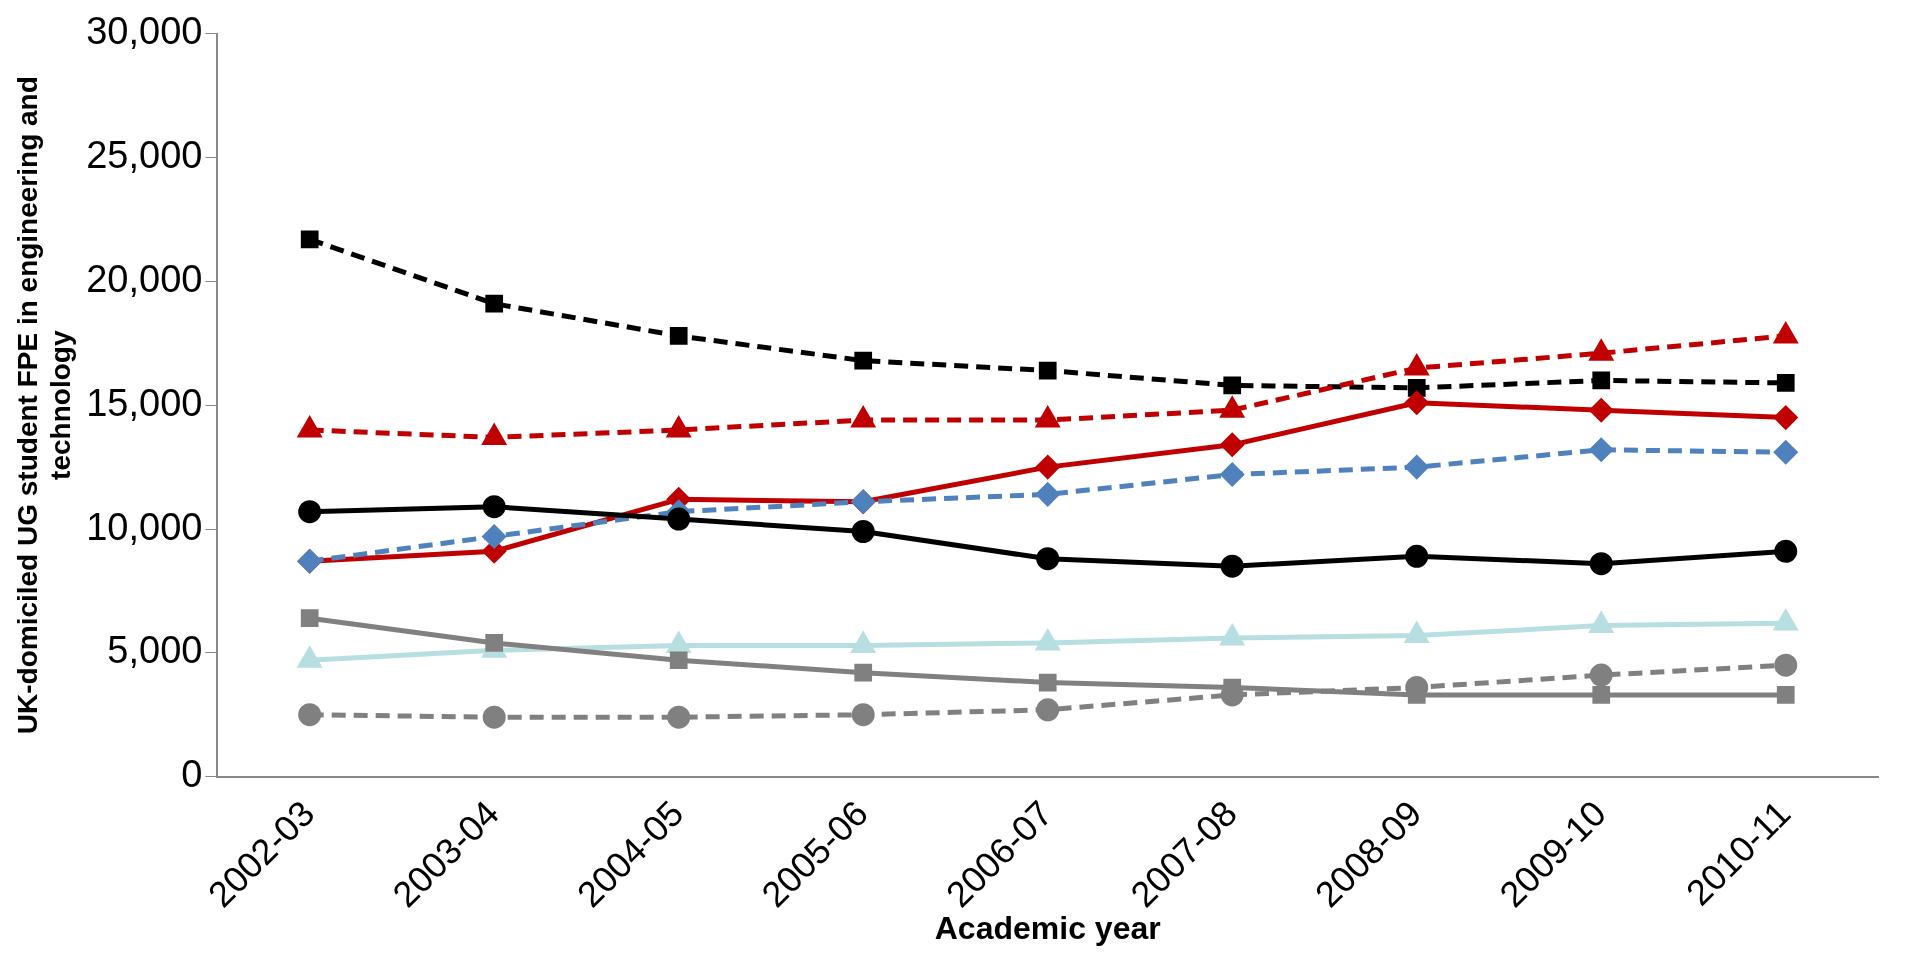  I want to click on y-tick-label: 20,000, so click(144, 278).